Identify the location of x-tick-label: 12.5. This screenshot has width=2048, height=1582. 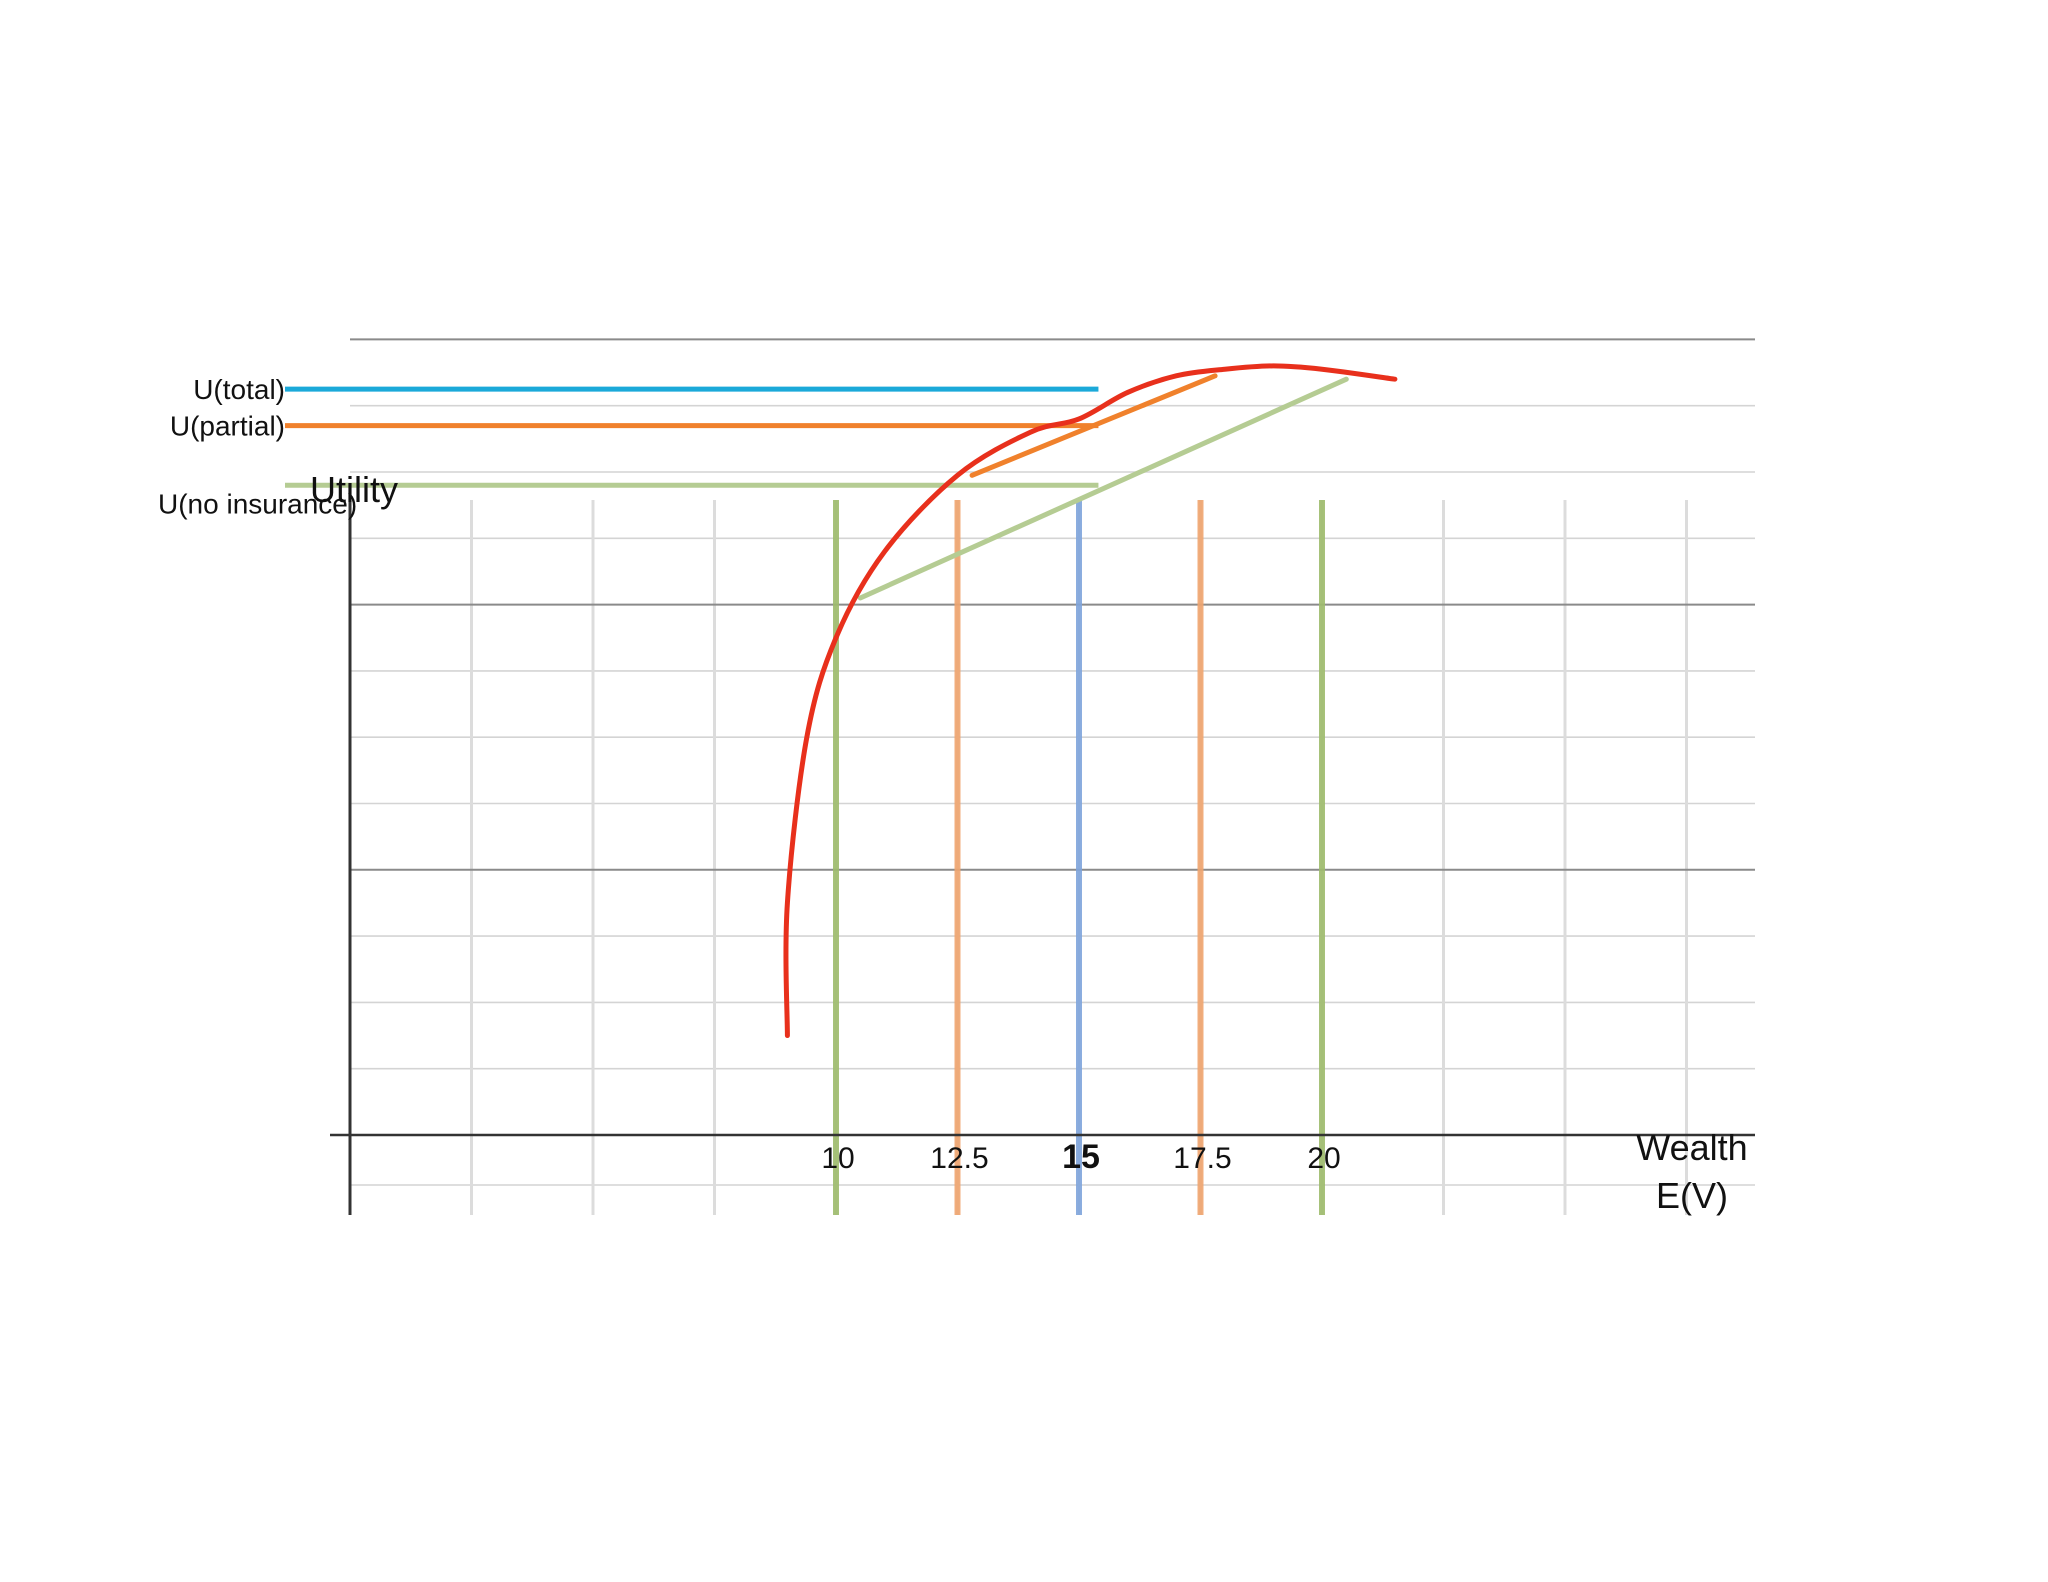
(959, 1158).